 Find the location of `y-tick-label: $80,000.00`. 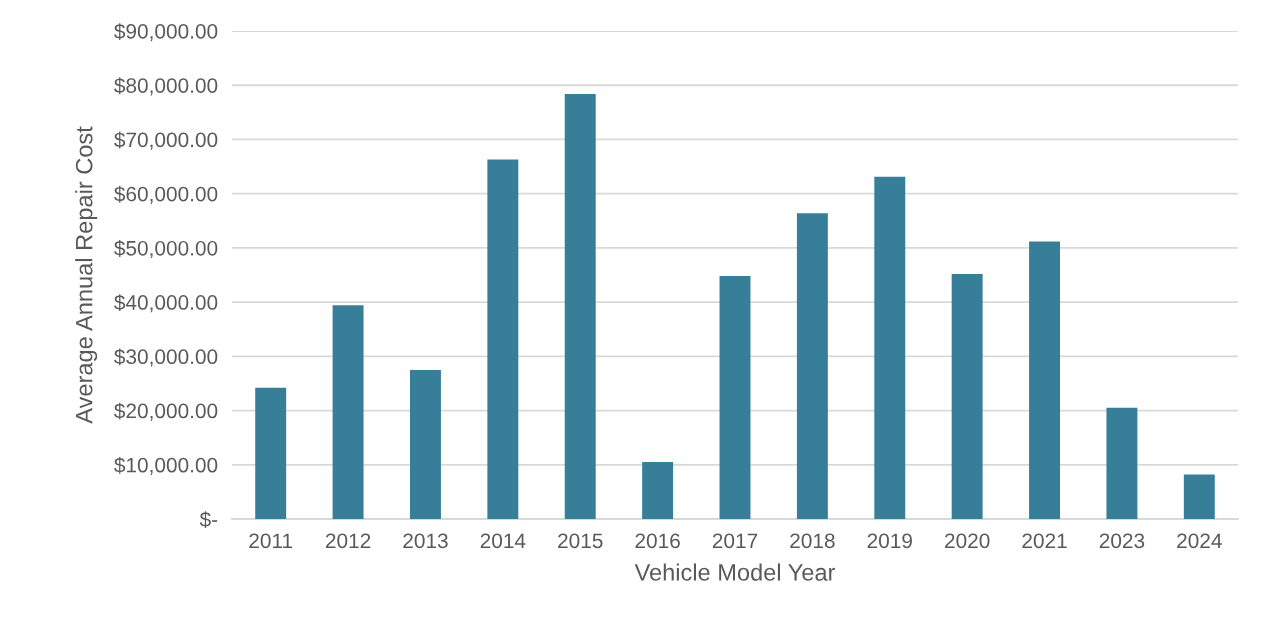

y-tick-label: $80,000.00 is located at coordinates (166, 86).